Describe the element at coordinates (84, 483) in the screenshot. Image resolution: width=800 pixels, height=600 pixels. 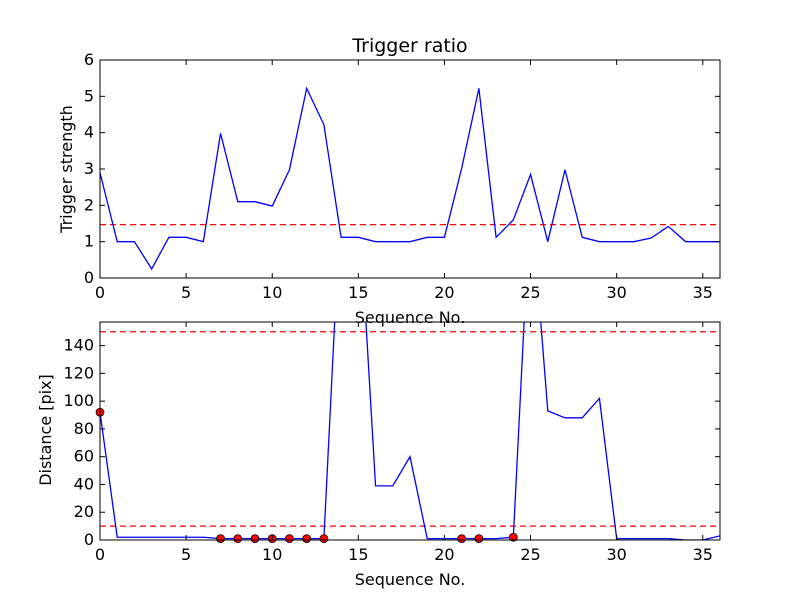
I see `y-tick-label: 40` at that location.